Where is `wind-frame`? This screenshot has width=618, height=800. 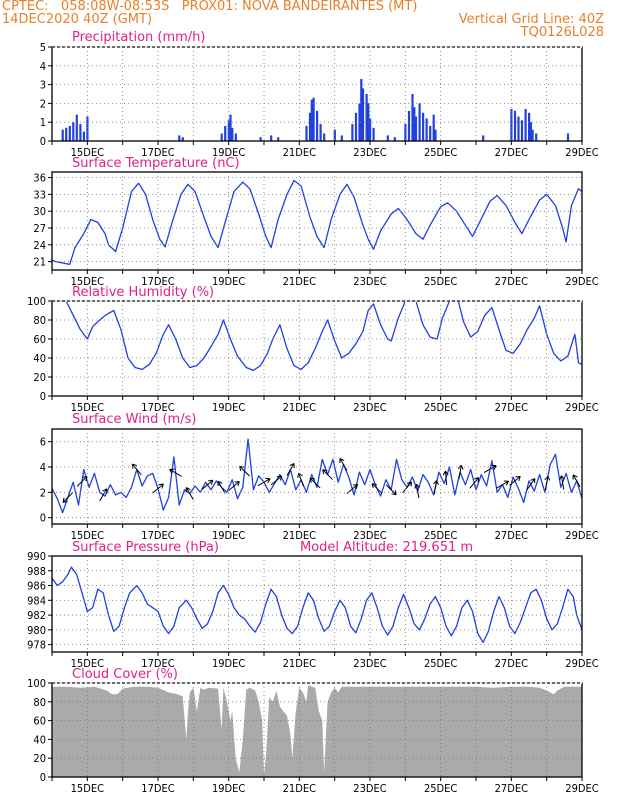
wind-frame is located at coordinates (317, 476).